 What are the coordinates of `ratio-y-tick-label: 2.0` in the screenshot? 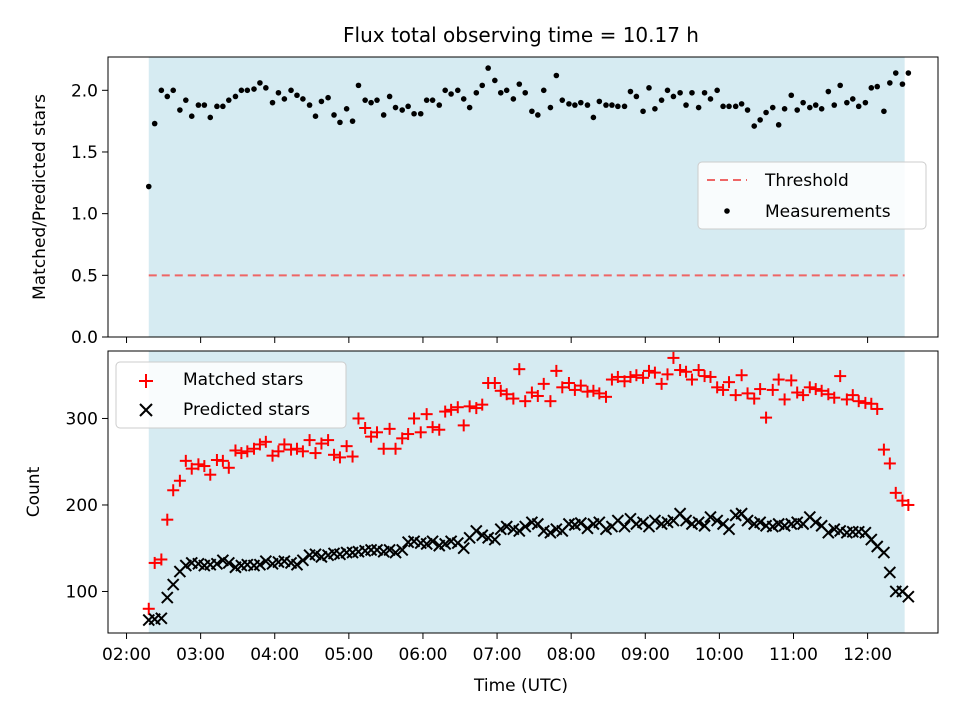 It's located at (84, 91).